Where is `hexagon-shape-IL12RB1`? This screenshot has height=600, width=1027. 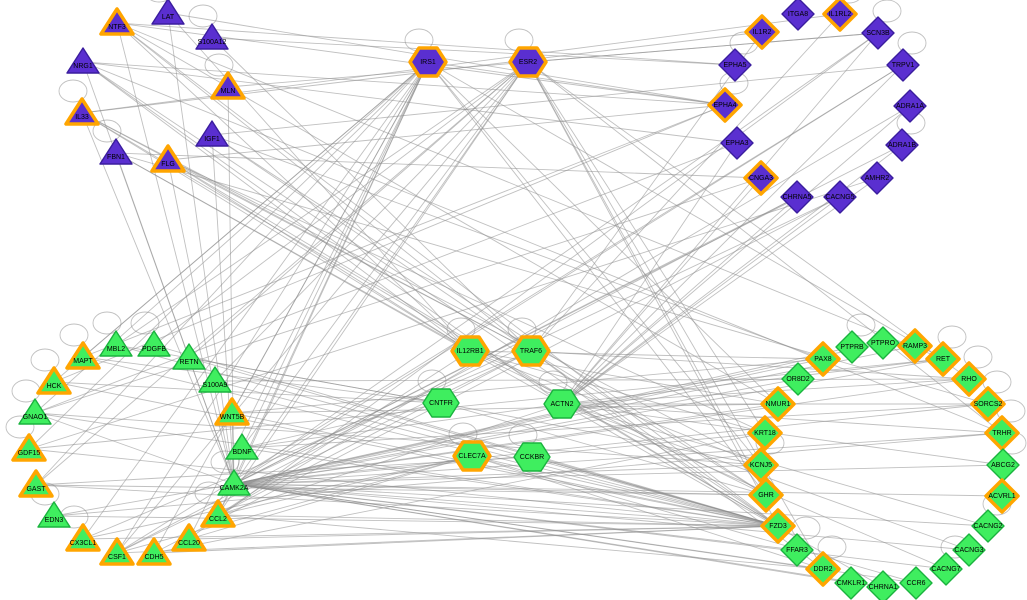
hexagon-shape-IL12RB1 is located at coordinates (470, 351).